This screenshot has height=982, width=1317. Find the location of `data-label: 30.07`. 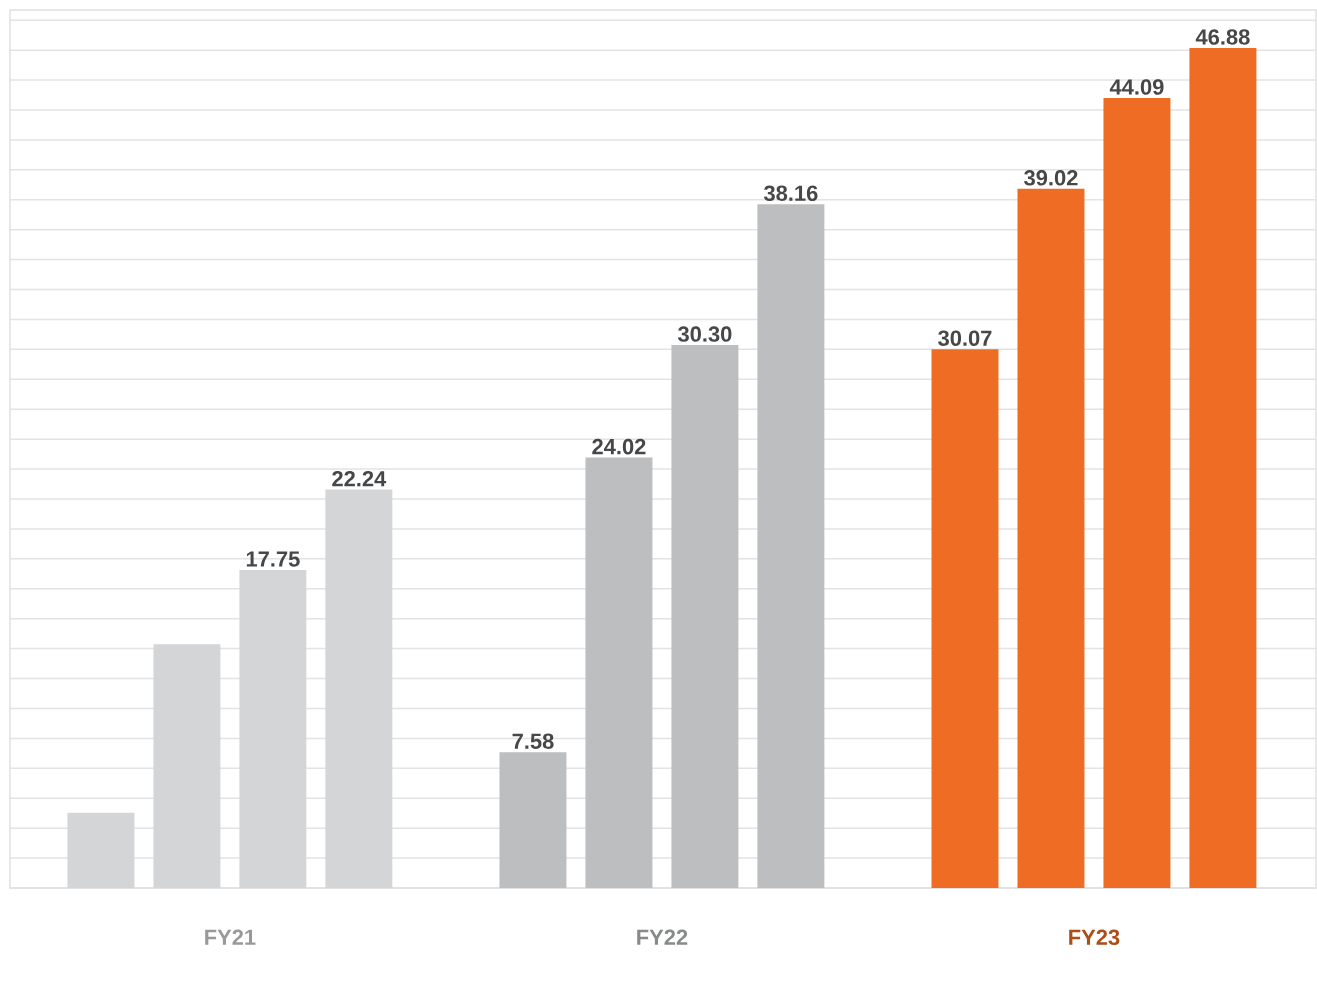

data-label: 30.07 is located at coordinates (965, 338).